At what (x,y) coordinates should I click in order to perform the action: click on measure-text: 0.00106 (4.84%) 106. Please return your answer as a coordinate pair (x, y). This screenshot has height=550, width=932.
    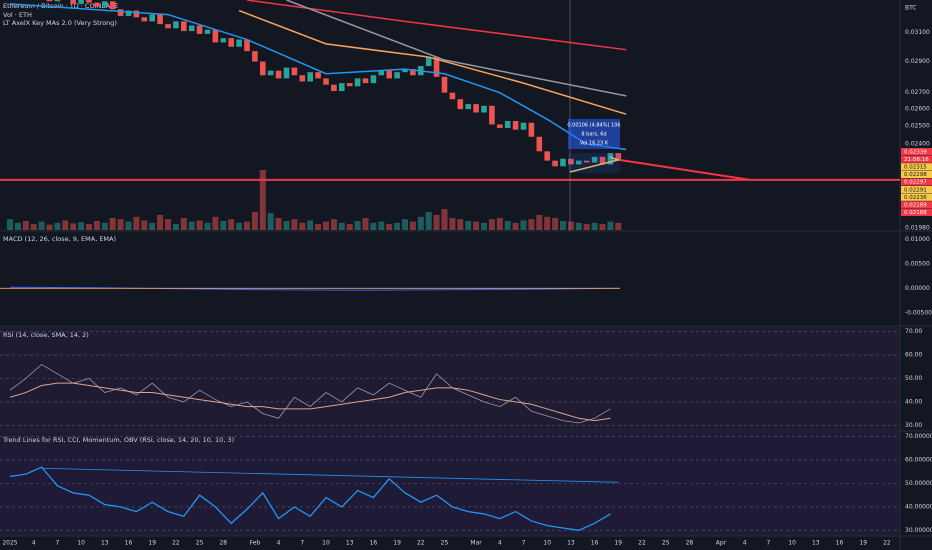
    Looking at the image, I should click on (593, 126).